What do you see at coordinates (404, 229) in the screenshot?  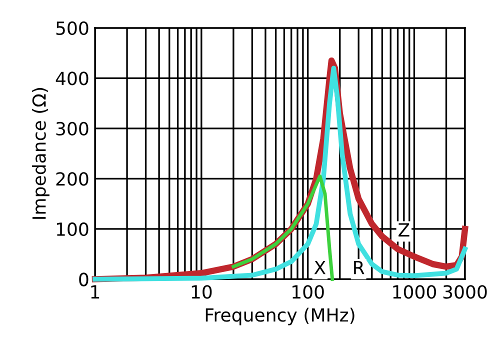 I see `annotation: Z` at bounding box center [404, 229].